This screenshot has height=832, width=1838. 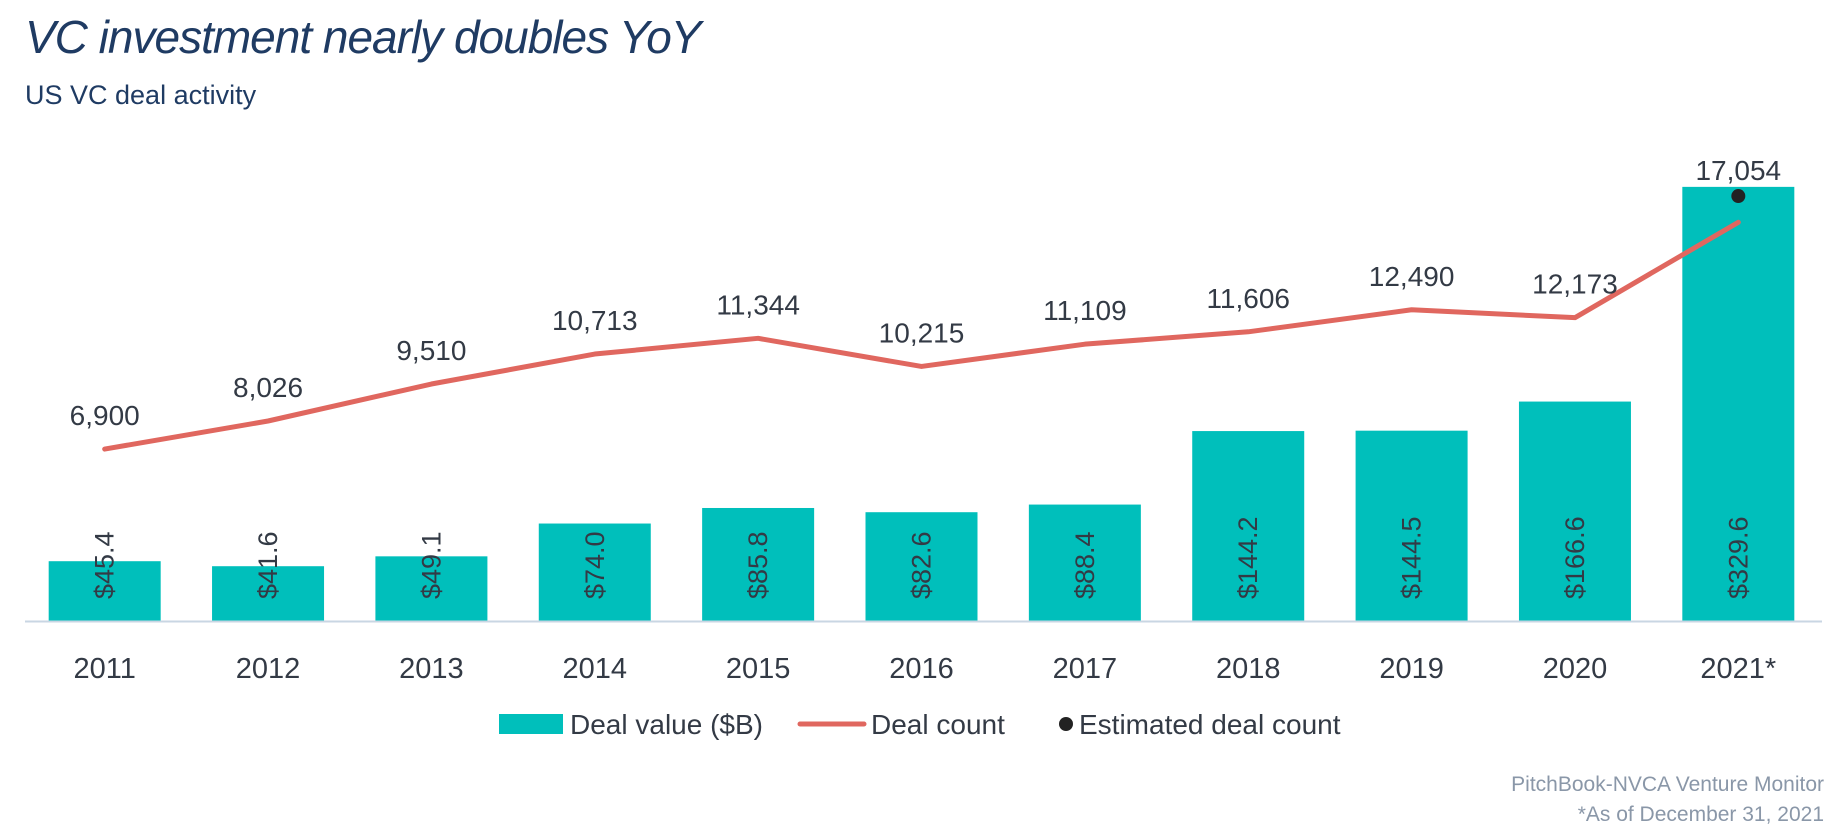 I want to click on bar-value-label-8: $144.5, so click(x=1412, y=557).